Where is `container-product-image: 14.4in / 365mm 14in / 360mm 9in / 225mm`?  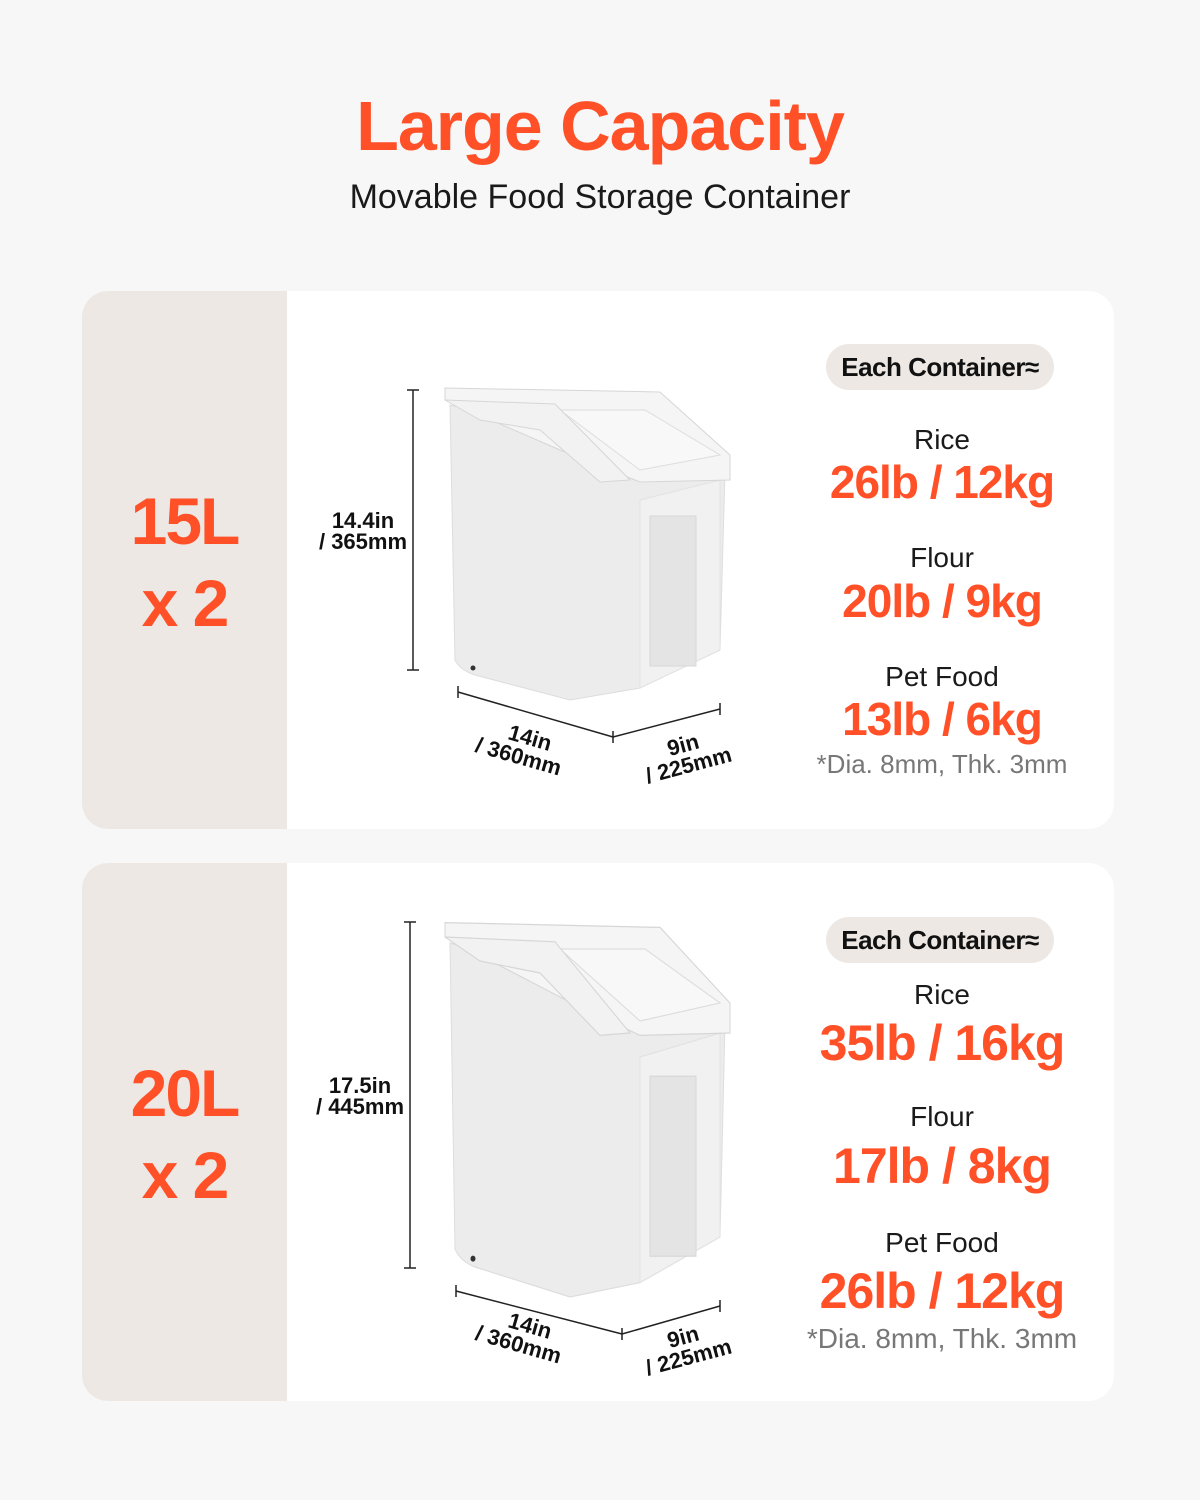 container-product-image: 14.4in / 365mm 14in / 360mm 9in / 225mm is located at coordinates (526, 588).